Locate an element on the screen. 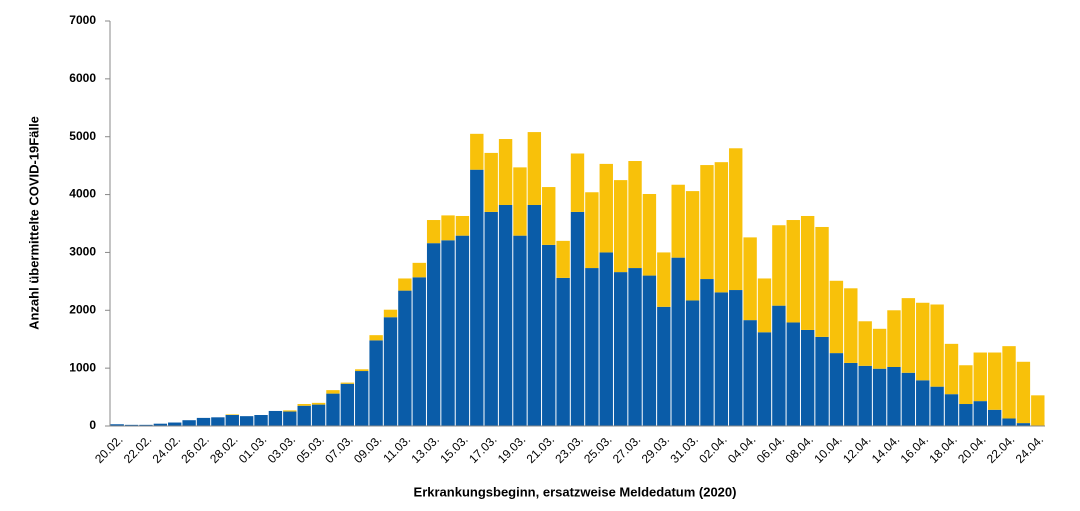 This screenshot has height=511, width=1080. x-tick-label: 01.03. is located at coordinates (252, 448).